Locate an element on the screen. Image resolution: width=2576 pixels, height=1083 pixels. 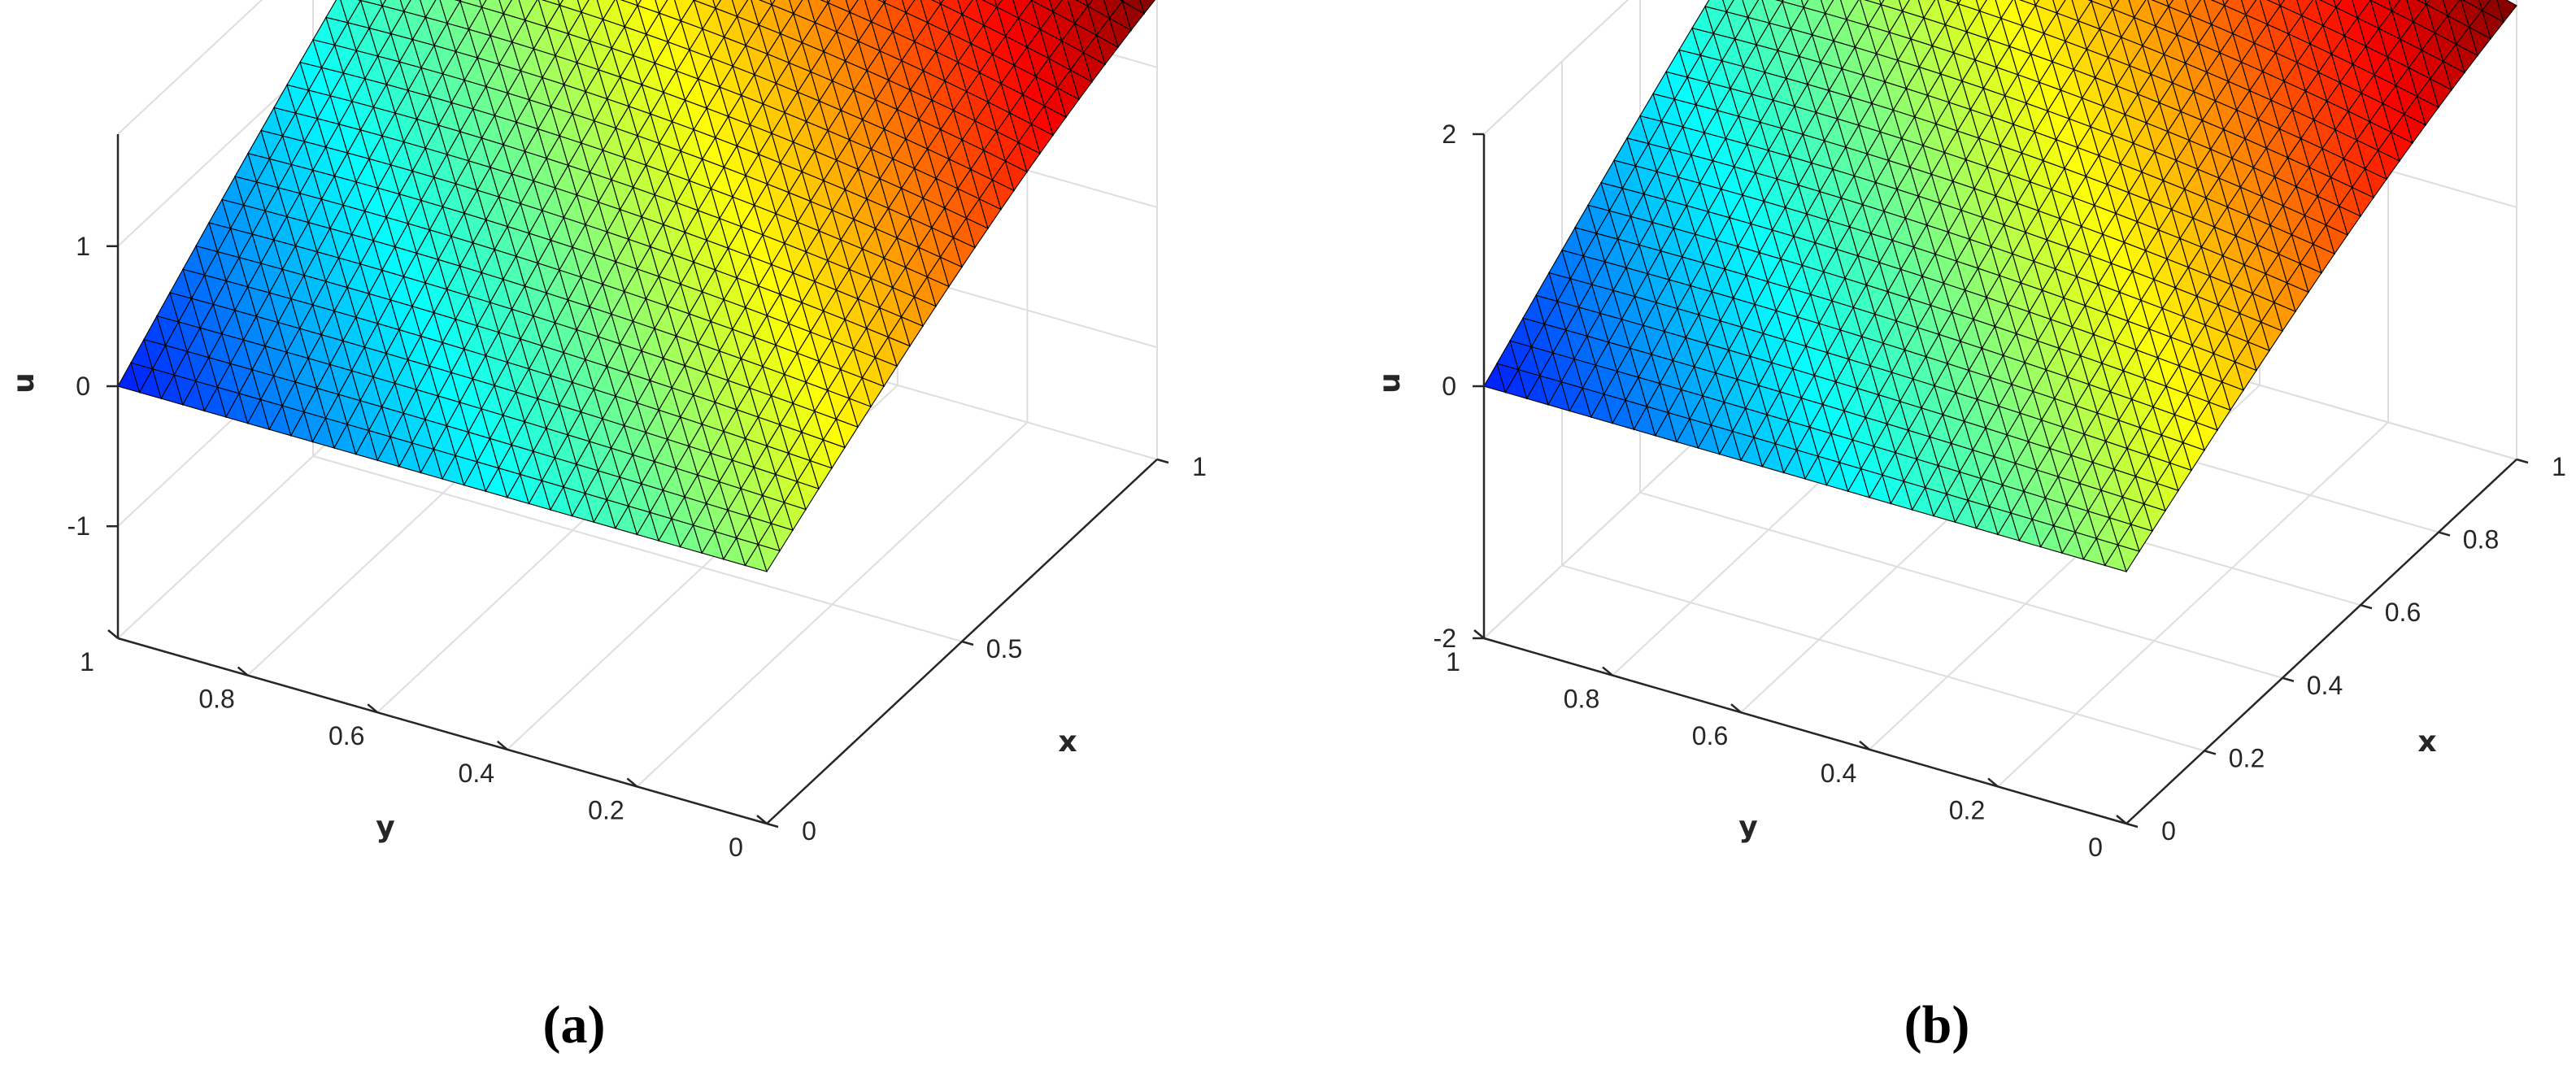
subfigure-label-b: (b) is located at coordinates (1937, 1025).